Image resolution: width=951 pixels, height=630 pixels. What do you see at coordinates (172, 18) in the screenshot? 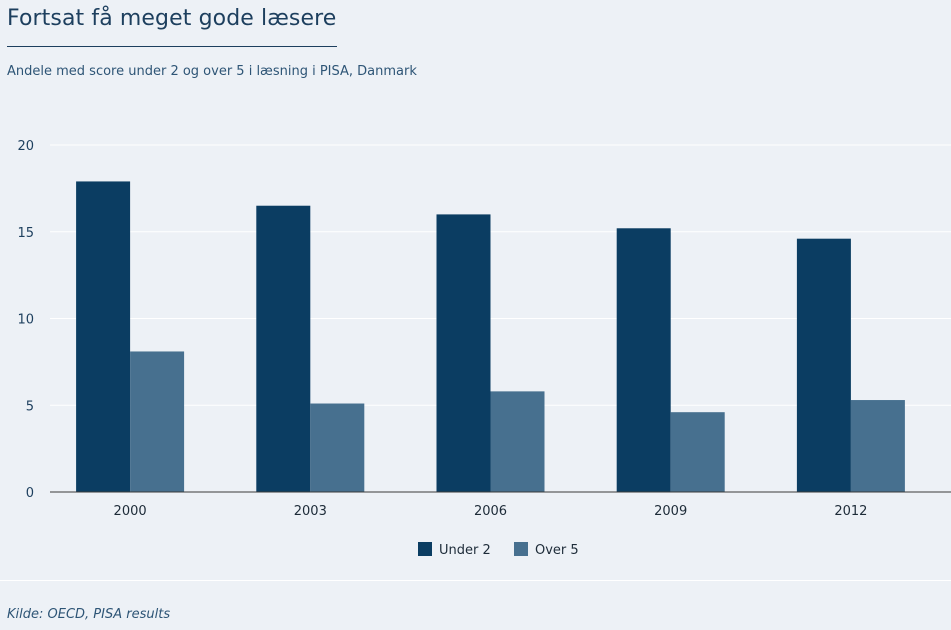
I see `chart-title: Fortsat få meget gode læsere` at bounding box center [172, 18].